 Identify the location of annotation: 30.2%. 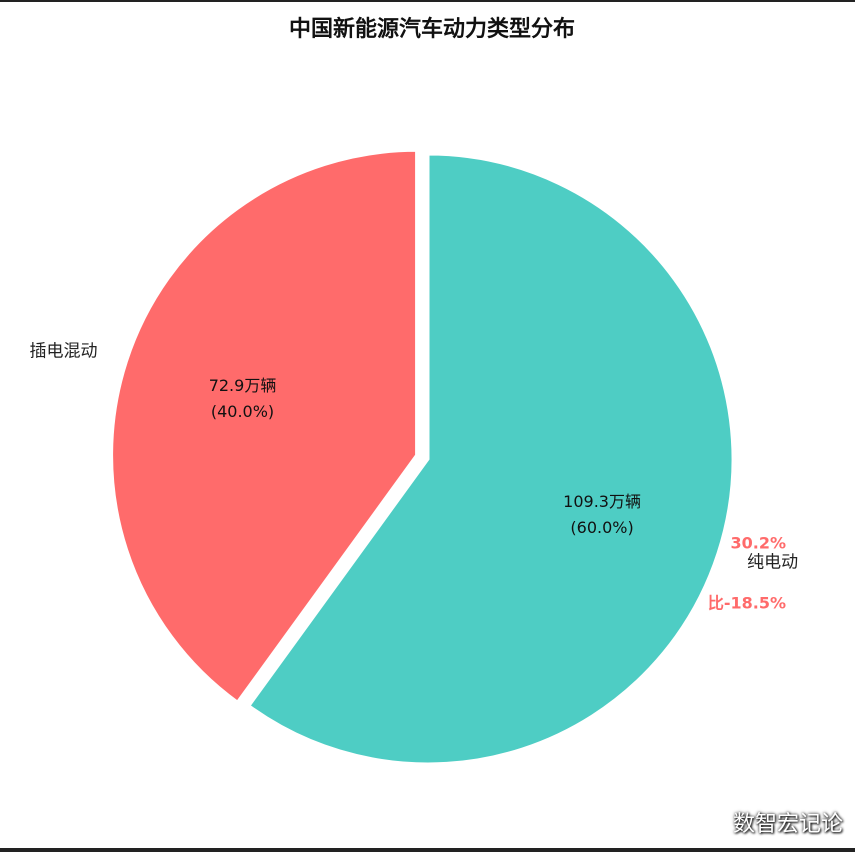
(758, 543).